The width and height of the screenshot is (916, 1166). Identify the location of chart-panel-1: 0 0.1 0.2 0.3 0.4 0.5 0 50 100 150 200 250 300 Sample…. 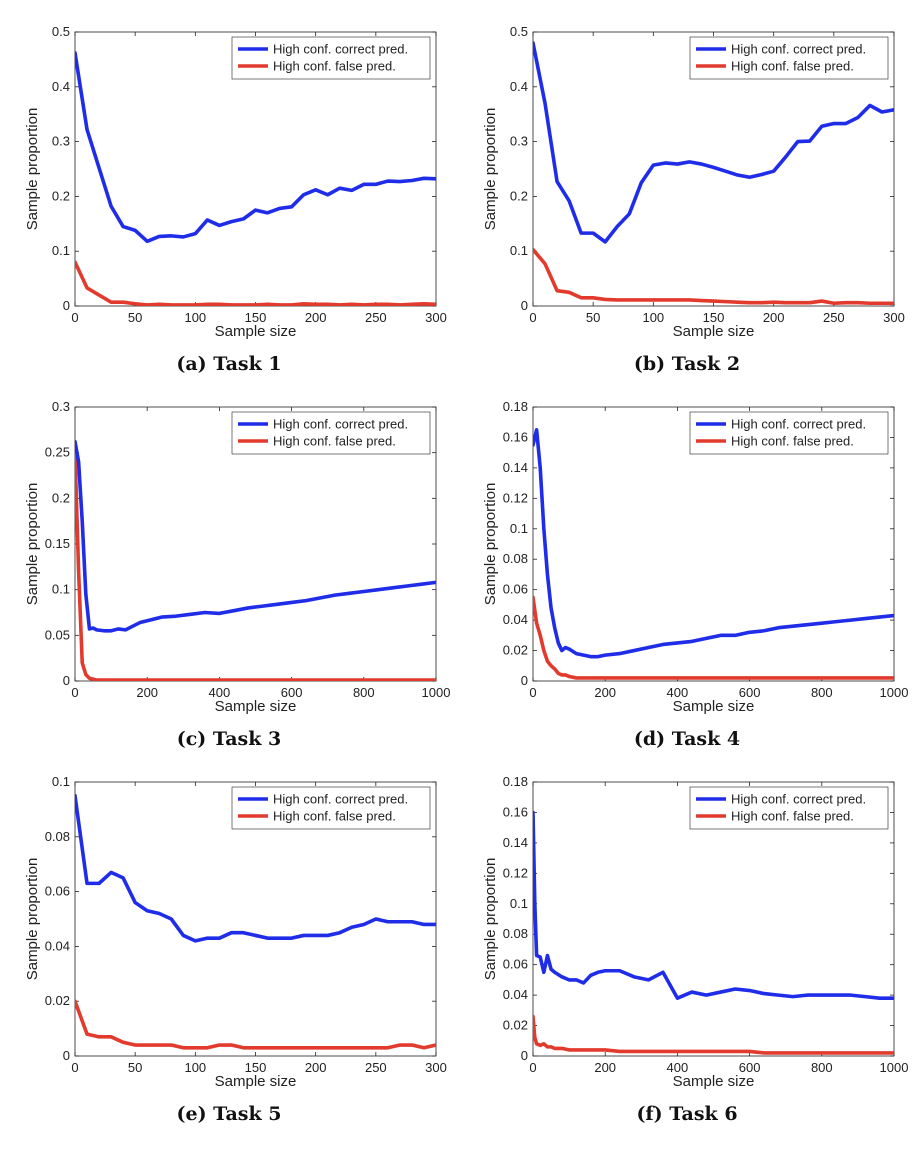
(229, 170).